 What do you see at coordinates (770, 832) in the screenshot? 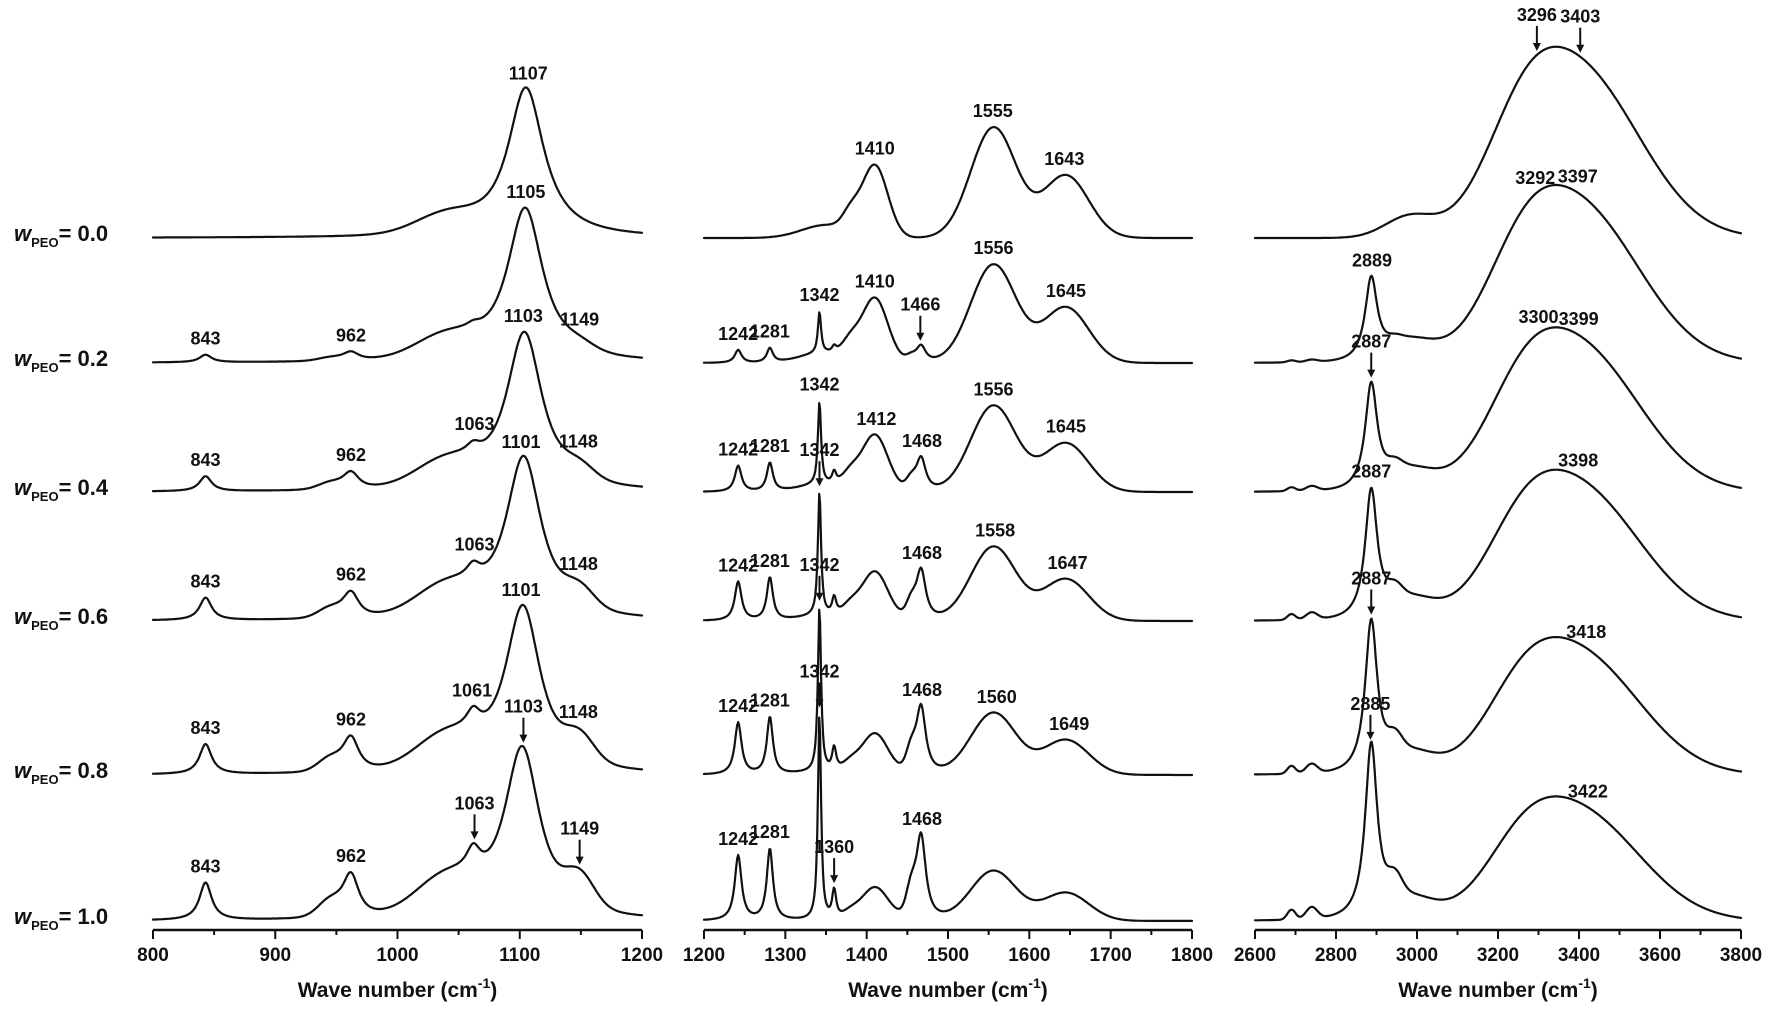
I see `peak-label-panel-2-series-6-2: 1281` at bounding box center [770, 832].